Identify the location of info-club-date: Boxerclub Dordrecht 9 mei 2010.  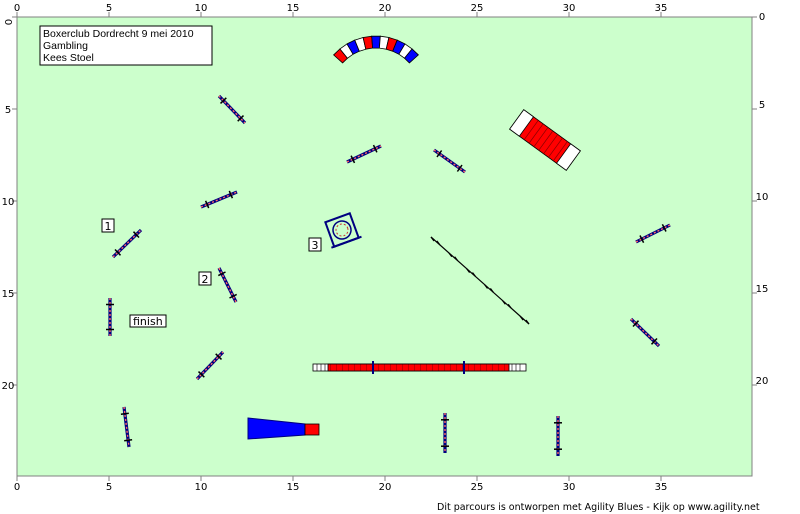
(118, 34).